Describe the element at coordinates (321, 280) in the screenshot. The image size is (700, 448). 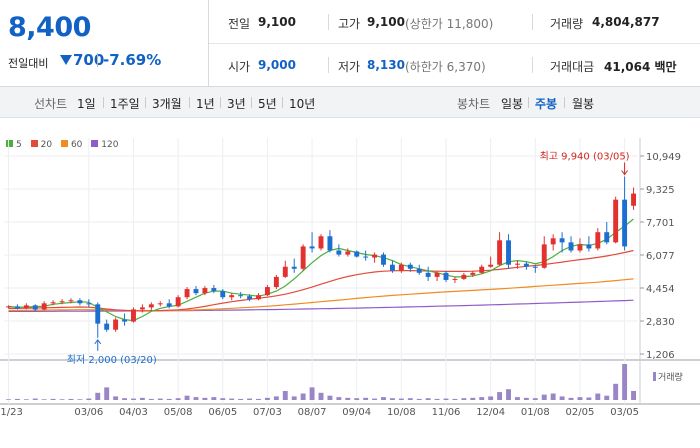
I see `ma20-line` at that location.